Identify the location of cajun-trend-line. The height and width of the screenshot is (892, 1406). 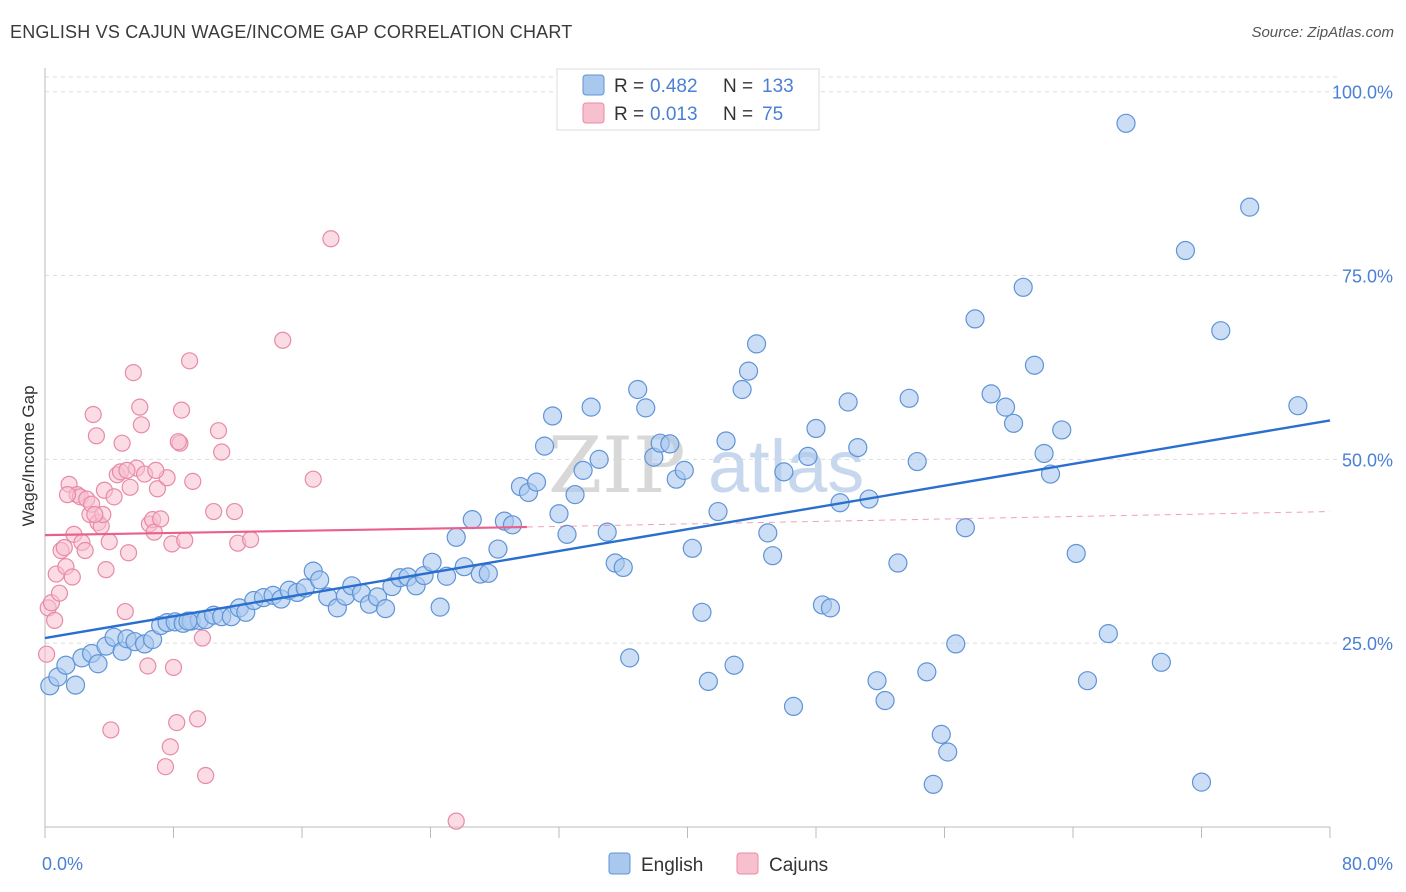
(285, 531).